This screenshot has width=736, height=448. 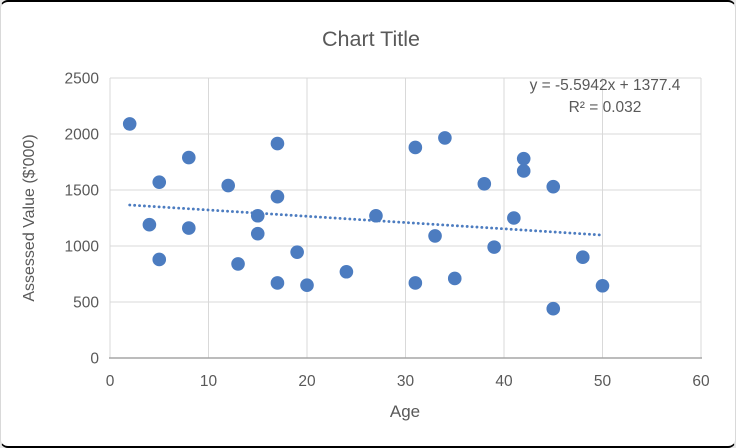 I want to click on x-axis-title: Age, so click(x=405, y=411).